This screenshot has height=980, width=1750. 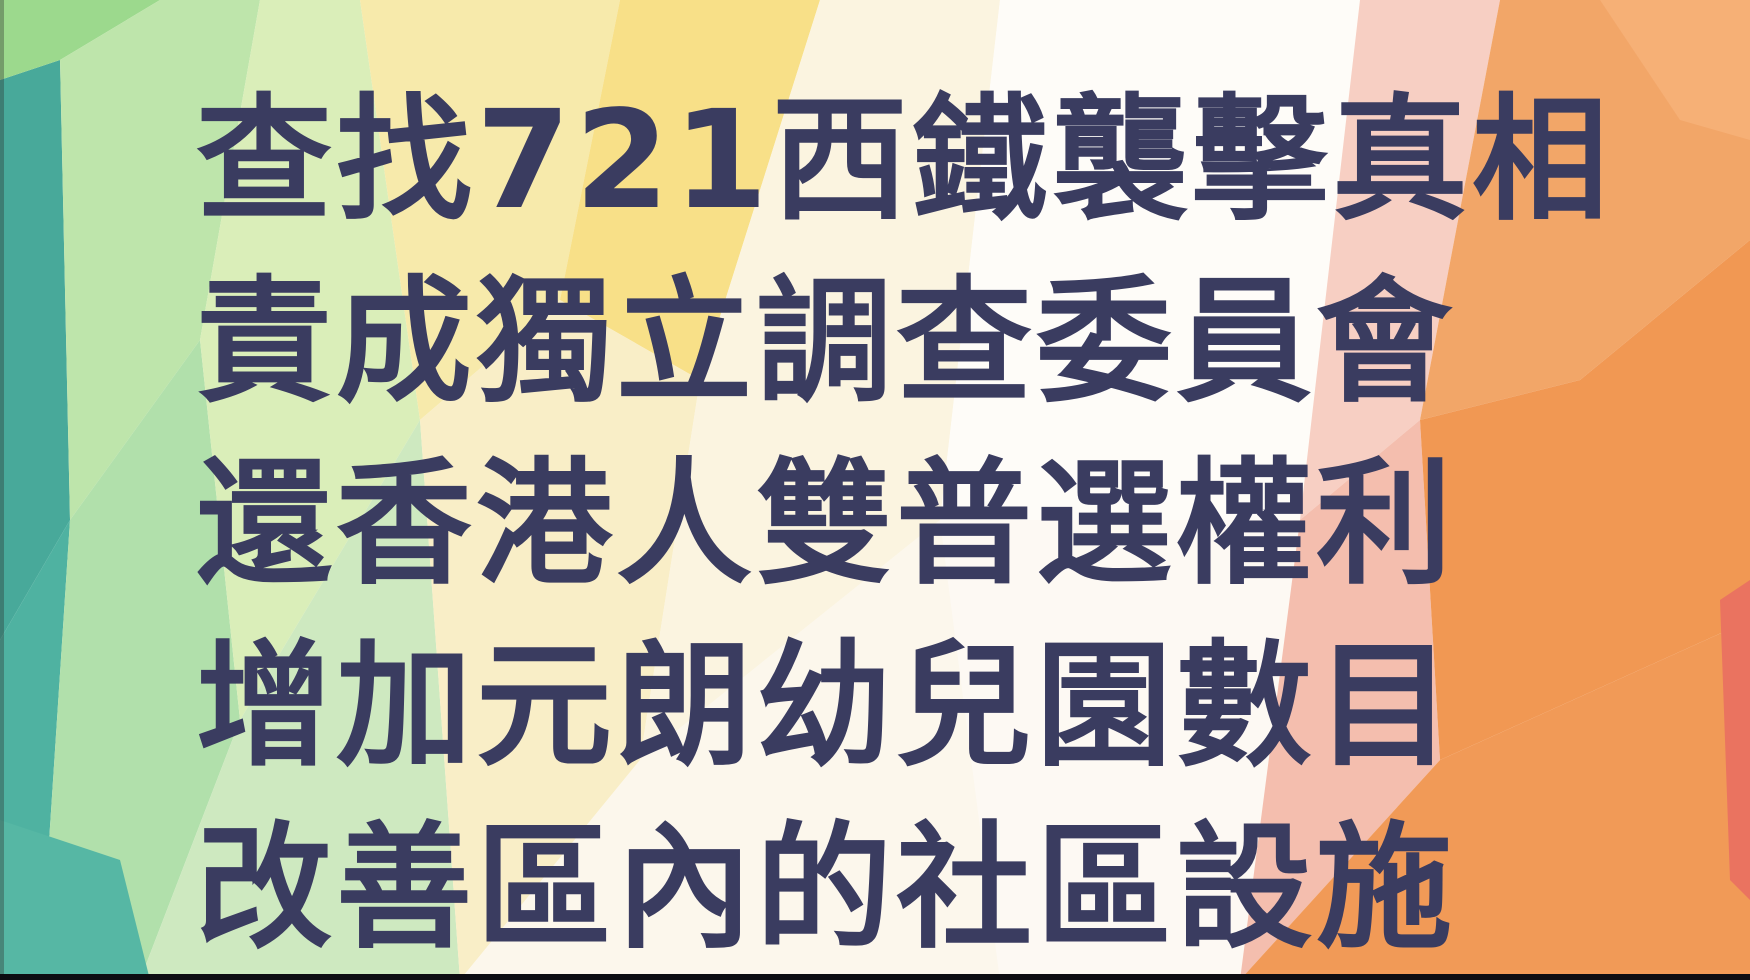 What do you see at coordinates (1675, 70) in the screenshot?
I see `bg-shape-orange-accent` at bounding box center [1675, 70].